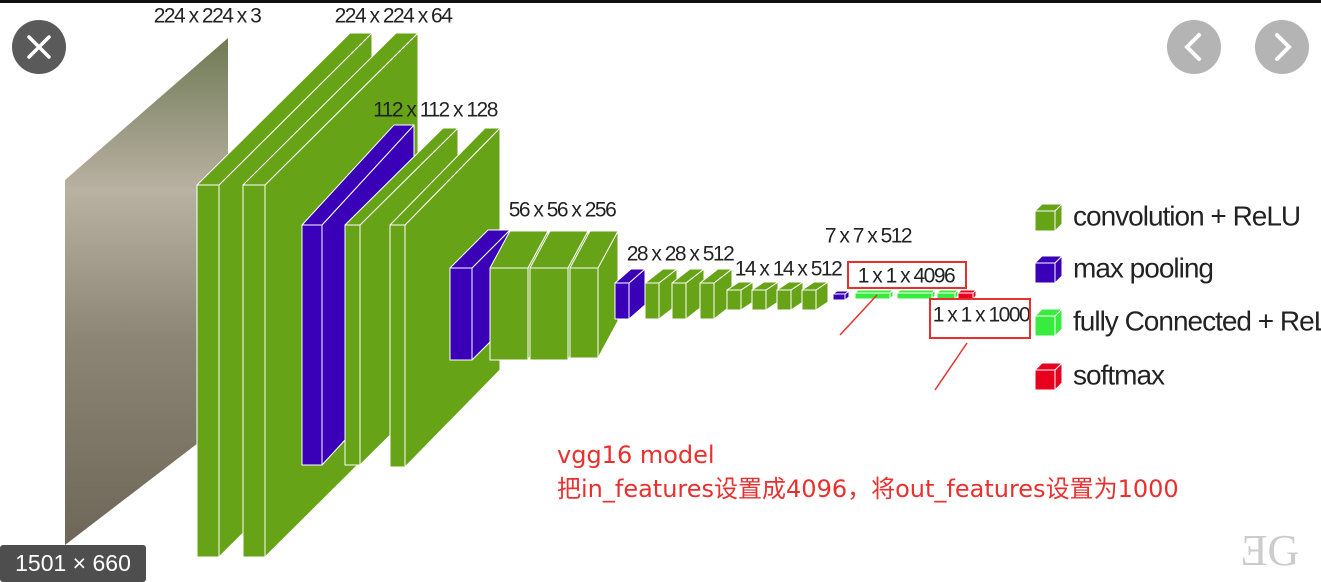 This screenshot has height=582, width=1321. What do you see at coordinates (146, 291) in the screenshot?
I see `input-photo` at bounding box center [146, 291].